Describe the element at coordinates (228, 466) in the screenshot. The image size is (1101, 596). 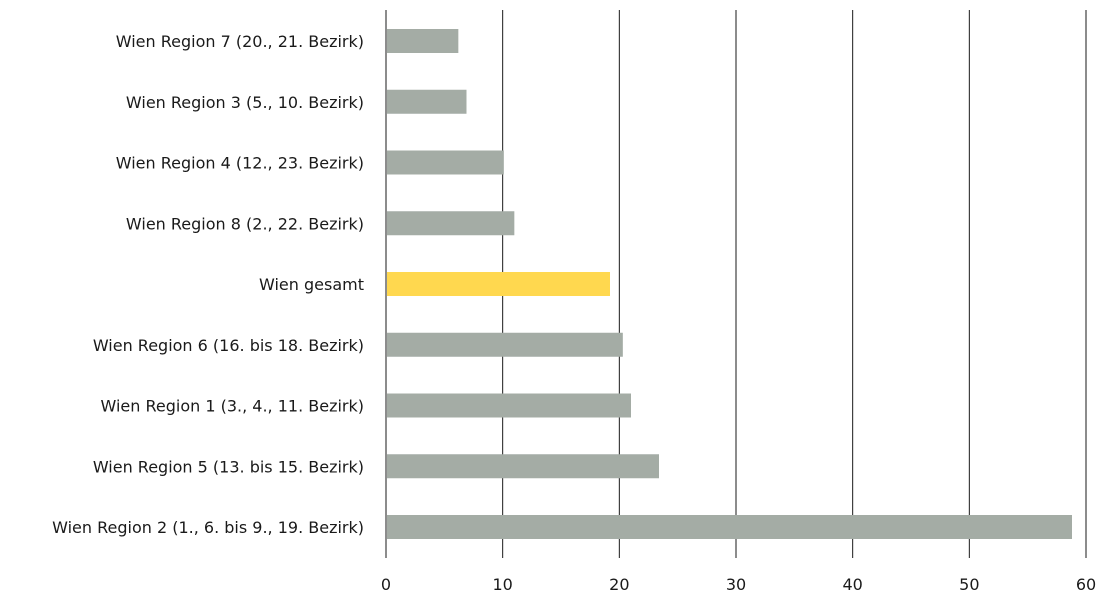
I see `category-label: Wien Region 5 (13. bis 15. Bezirk)` at that location.